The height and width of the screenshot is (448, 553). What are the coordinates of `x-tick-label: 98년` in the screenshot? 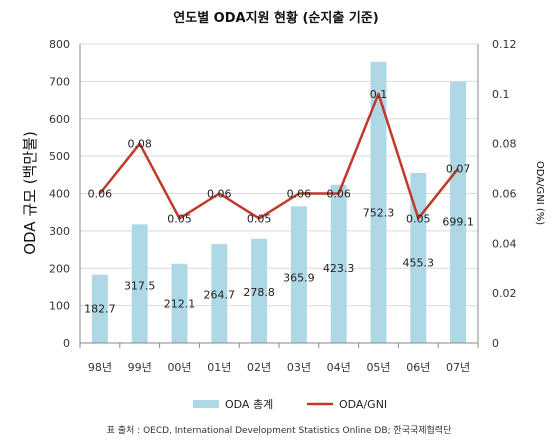 It's located at (100, 367).